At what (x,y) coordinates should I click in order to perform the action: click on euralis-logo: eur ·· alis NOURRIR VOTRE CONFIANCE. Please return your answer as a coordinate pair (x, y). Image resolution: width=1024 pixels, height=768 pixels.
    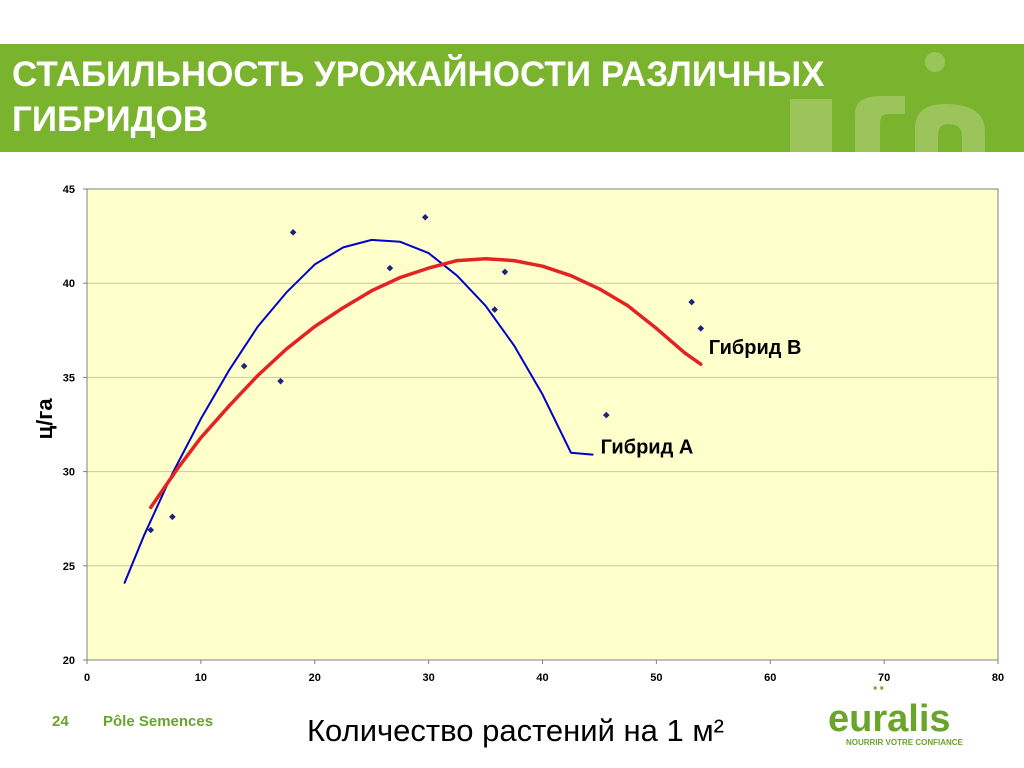
    Looking at the image, I should click on (908, 714).